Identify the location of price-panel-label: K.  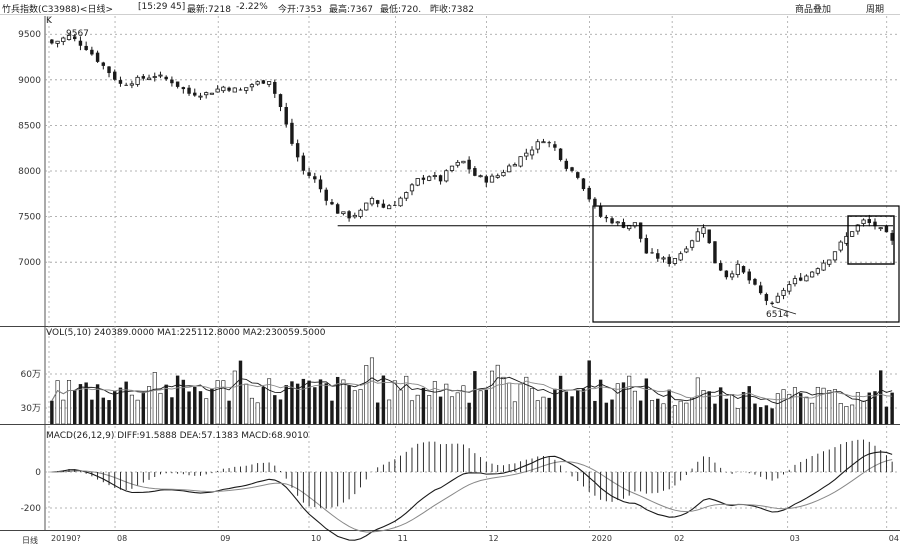
(49, 21).